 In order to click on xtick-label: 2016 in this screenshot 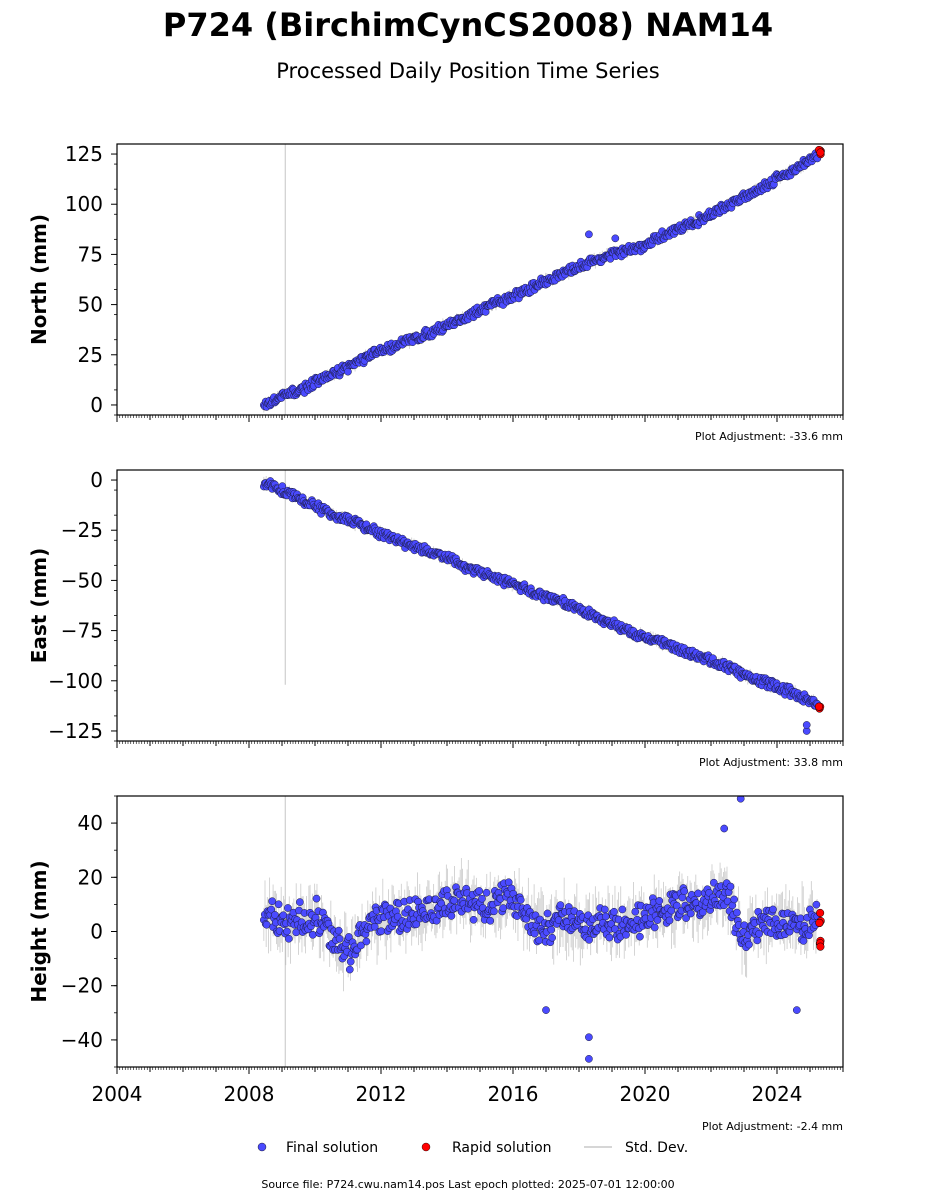, I will do `click(513, 1094)`.